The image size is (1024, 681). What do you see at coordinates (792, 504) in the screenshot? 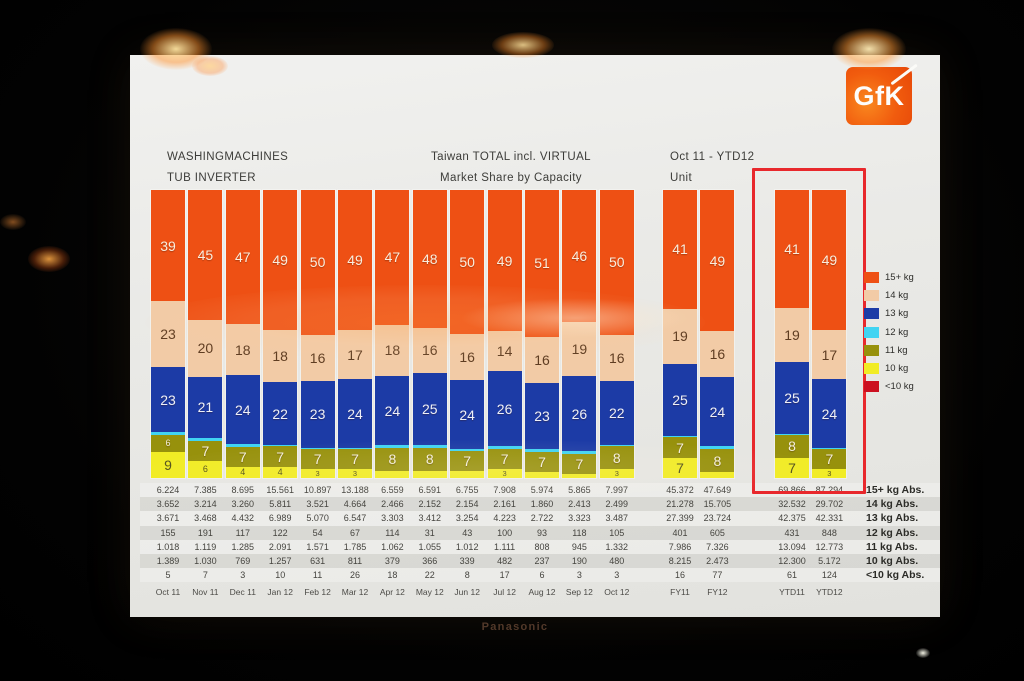
I see `table-cell: 32.532` at bounding box center [792, 504].